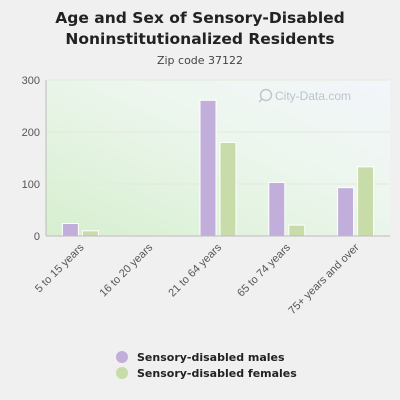  I want to click on y-tick-label: 100, so click(31, 185).